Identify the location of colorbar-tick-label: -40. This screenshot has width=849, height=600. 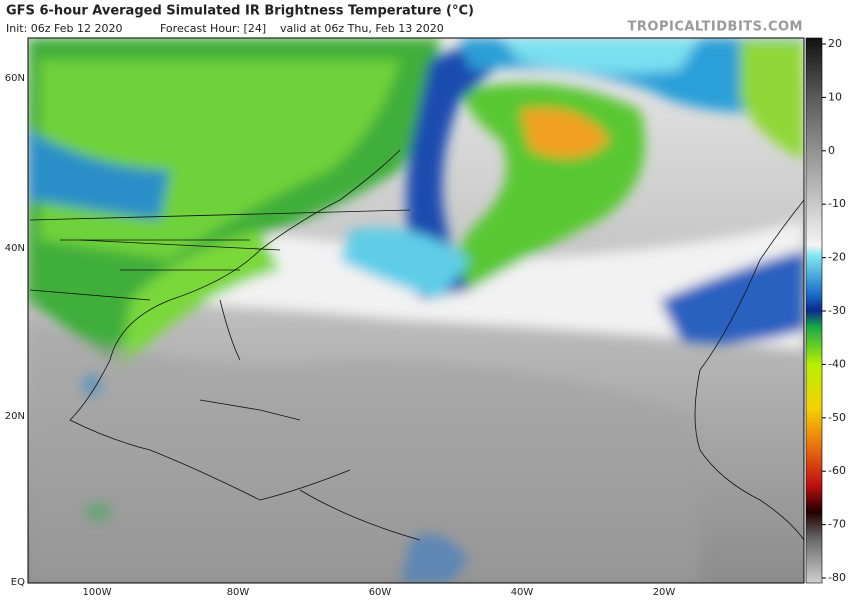
(837, 363).